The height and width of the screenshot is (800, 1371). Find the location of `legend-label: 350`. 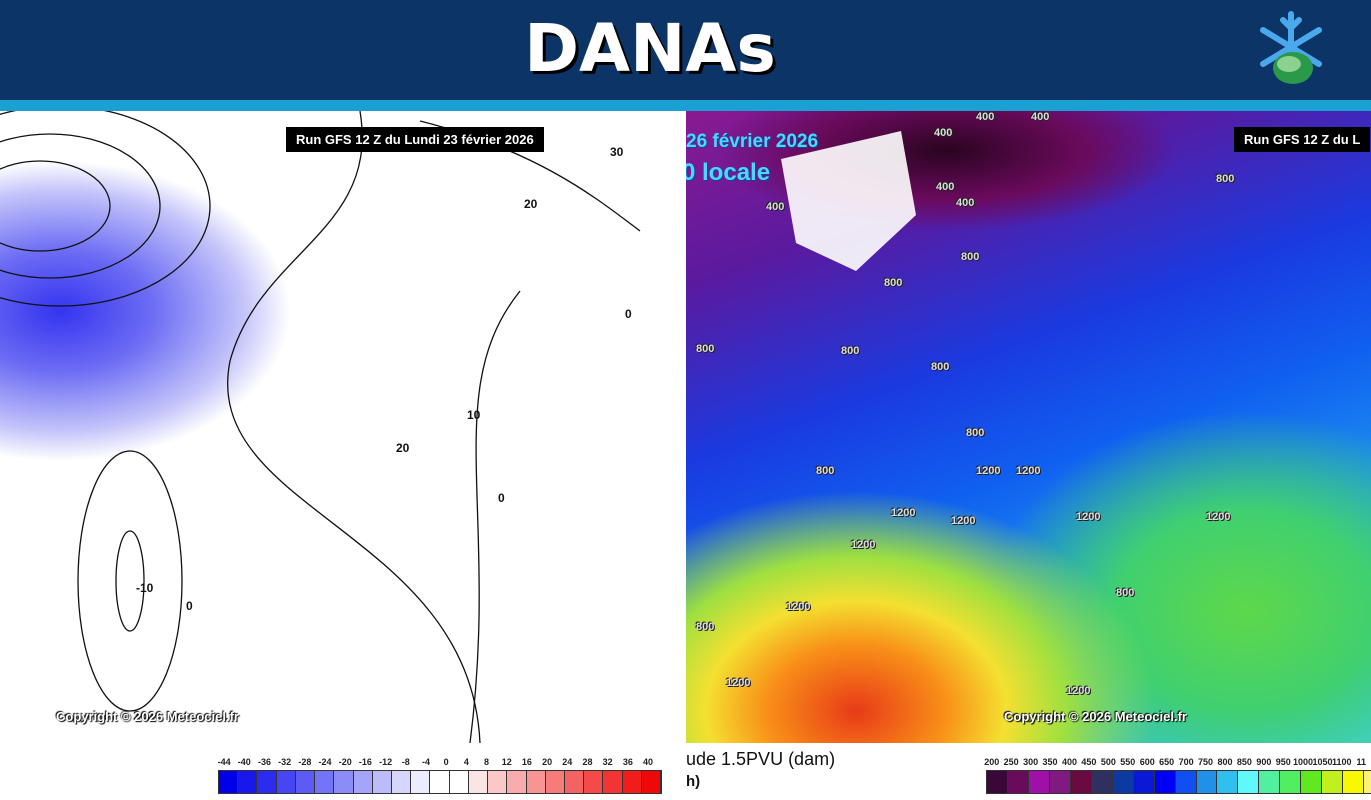

legend-label: 350 is located at coordinates (1050, 762).